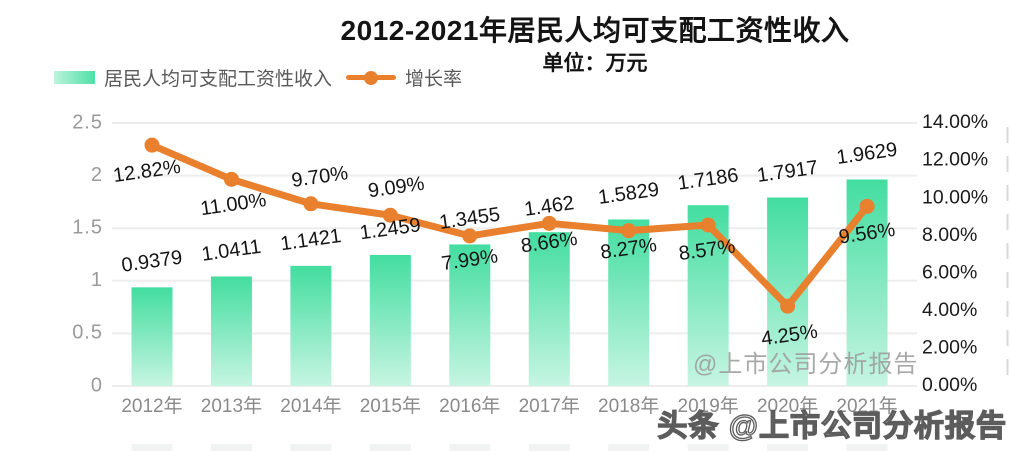 The image size is (1010, 451). I want to click on bar-value-label: 1.5829, so click(629, 194).